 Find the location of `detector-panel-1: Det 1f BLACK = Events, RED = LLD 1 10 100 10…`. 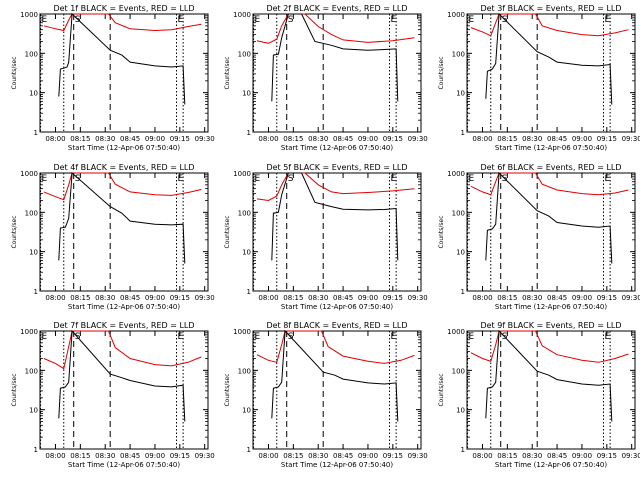

detector-panel-1: Det 1f BLACK = Events, RED = LLD 1 10 100 10… is located at coordinates (113, 78).